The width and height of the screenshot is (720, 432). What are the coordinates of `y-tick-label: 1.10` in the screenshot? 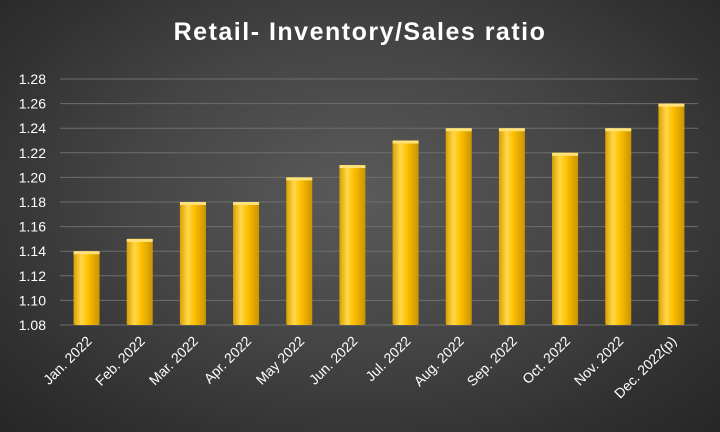 It's located at (32, 300).